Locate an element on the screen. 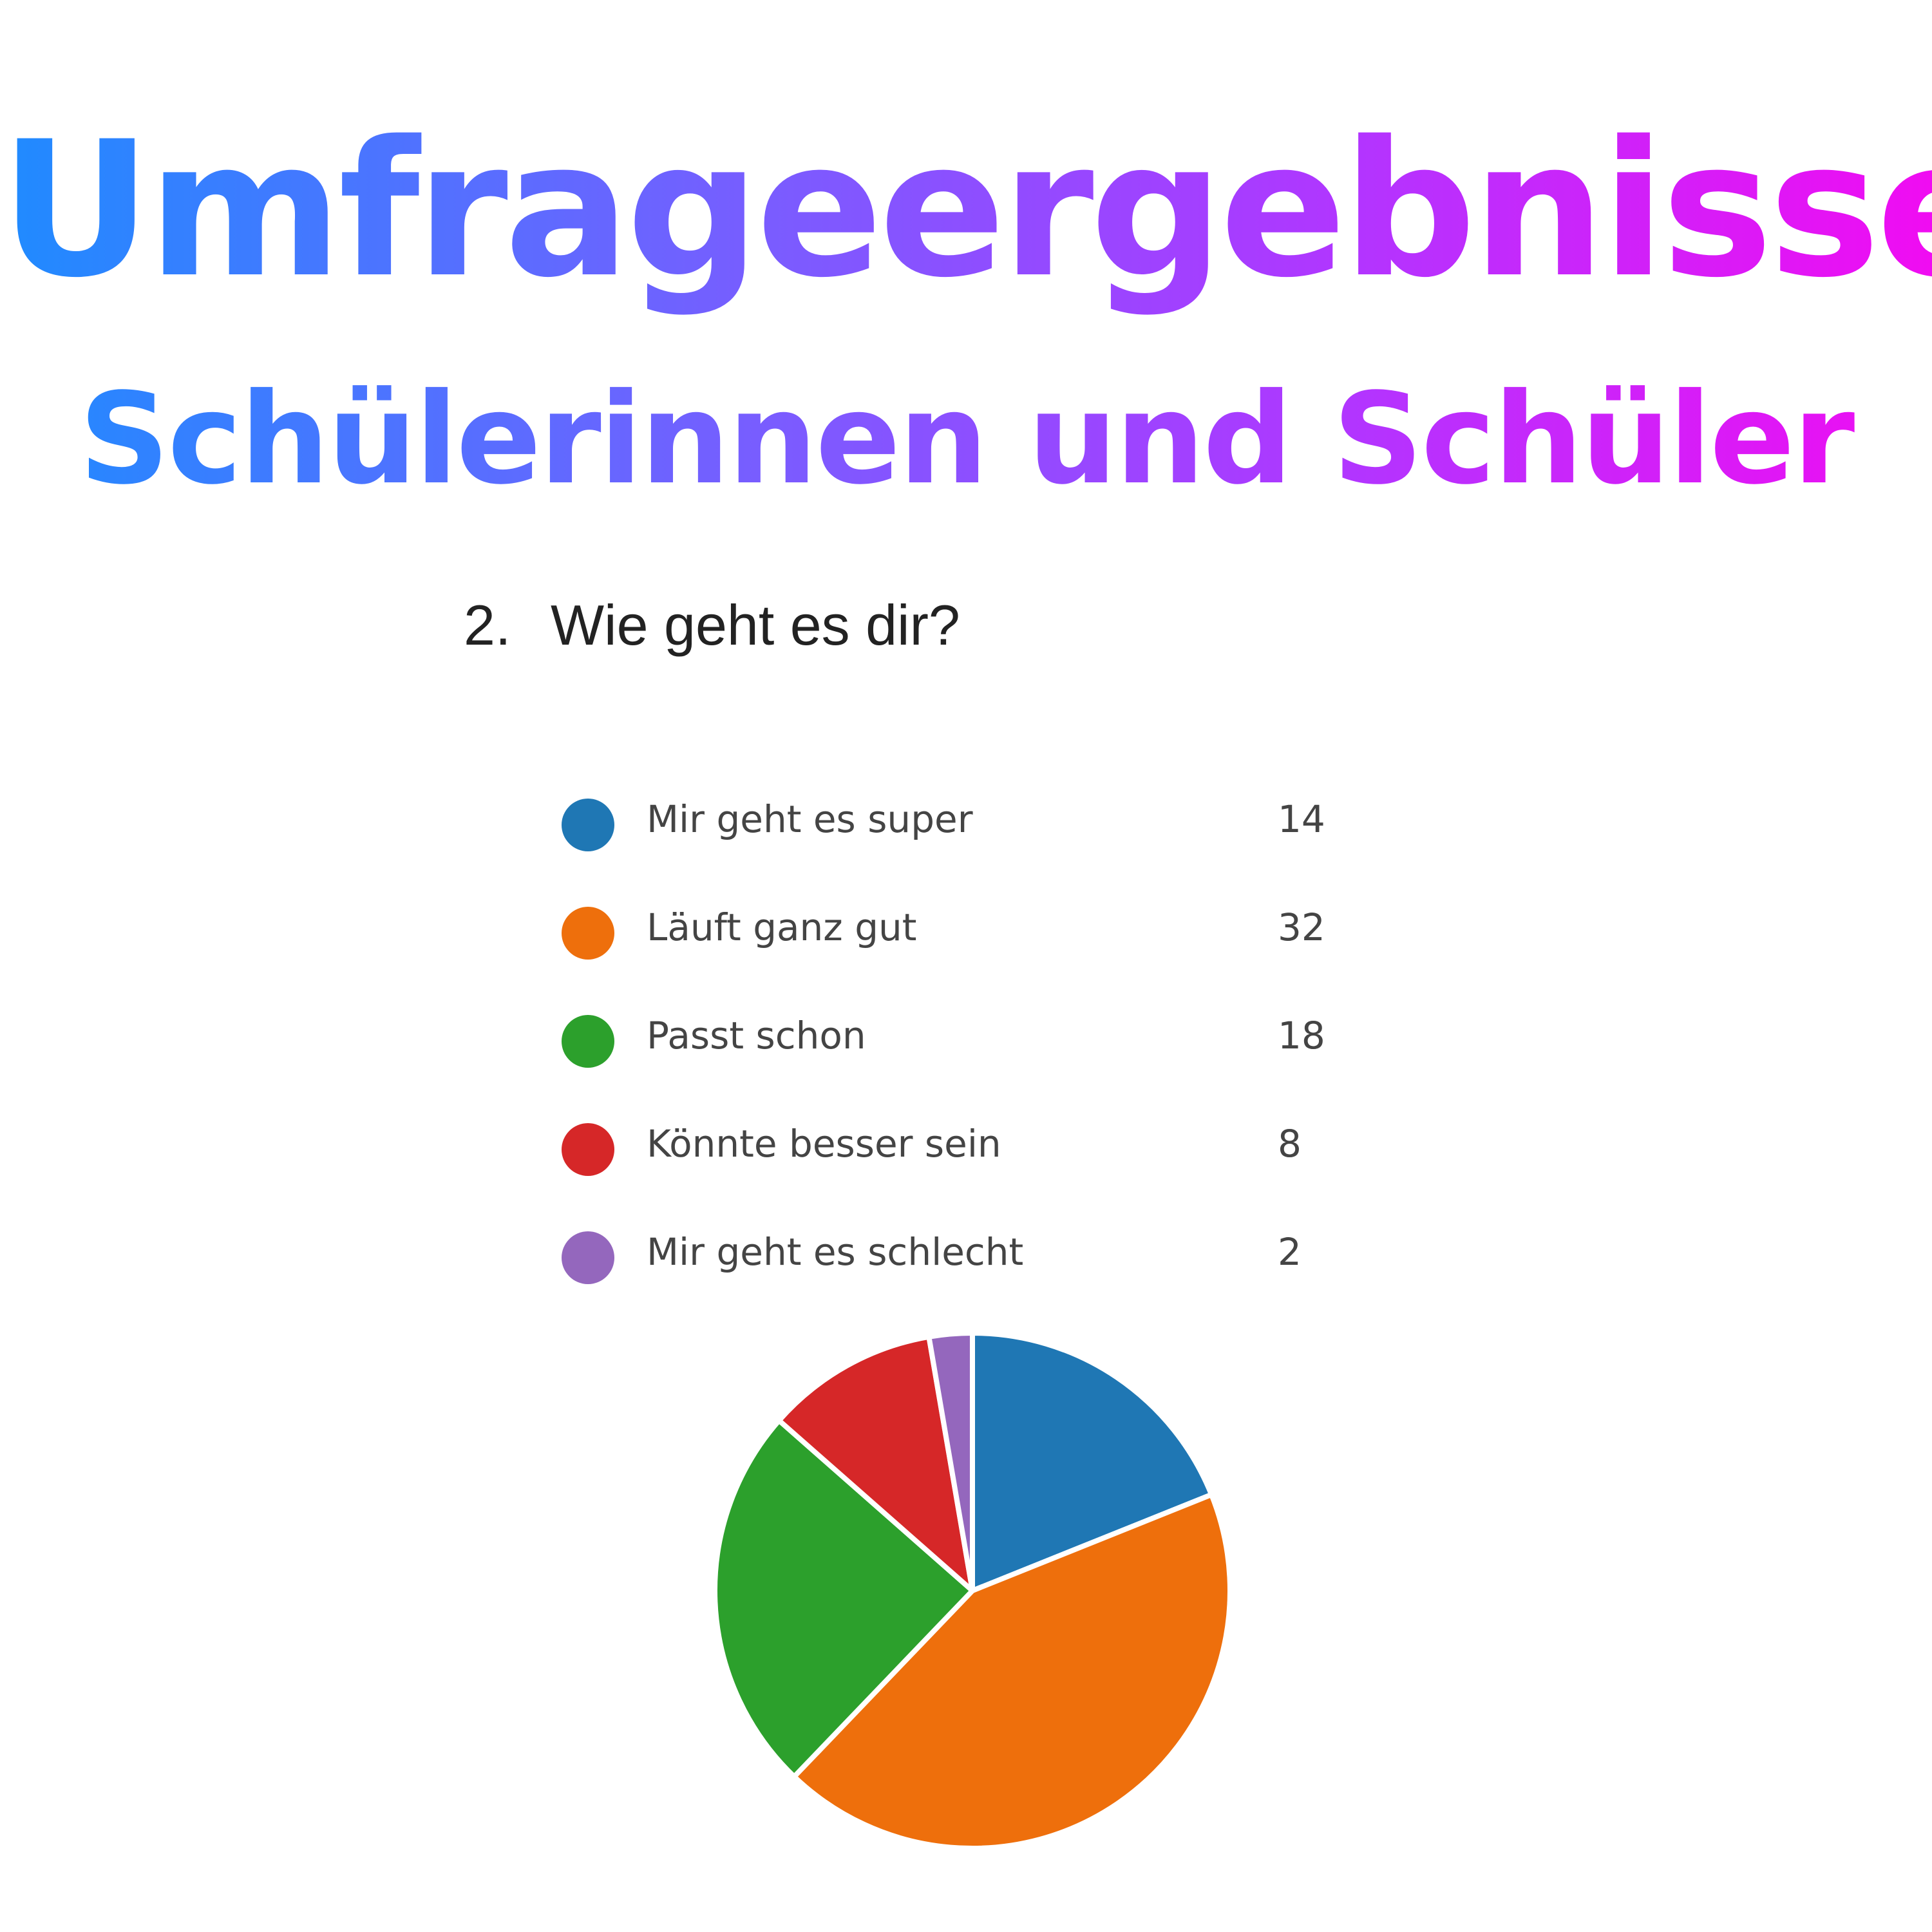 Image resolution: width=1932 pixels, height=1932 pixels. question-heading: 2. Wie geht es dir? is located at coordinates (712, 625).